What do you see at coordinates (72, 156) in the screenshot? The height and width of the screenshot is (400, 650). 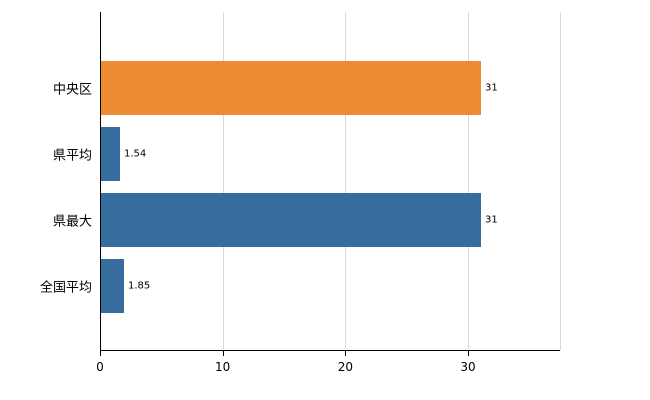 I see `category-label: 県平均` at bounding box center [72, 156].